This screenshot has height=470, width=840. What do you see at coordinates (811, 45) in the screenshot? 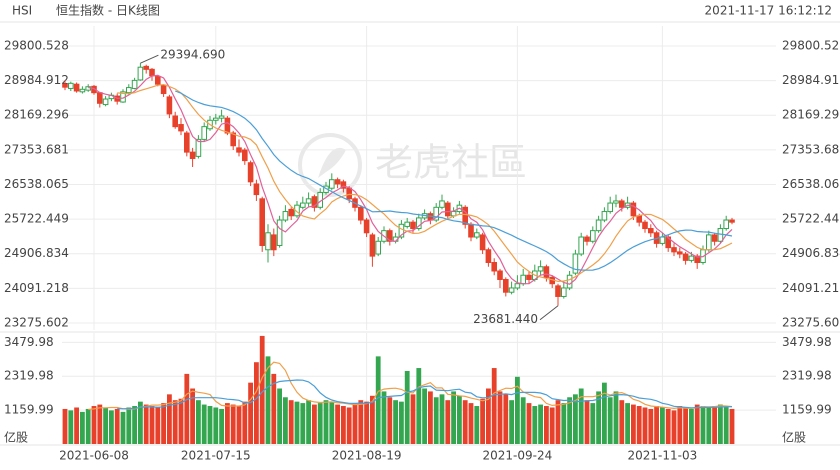
I see `y-tick-label-right: 29800.528` at bounding box center [811, 45].